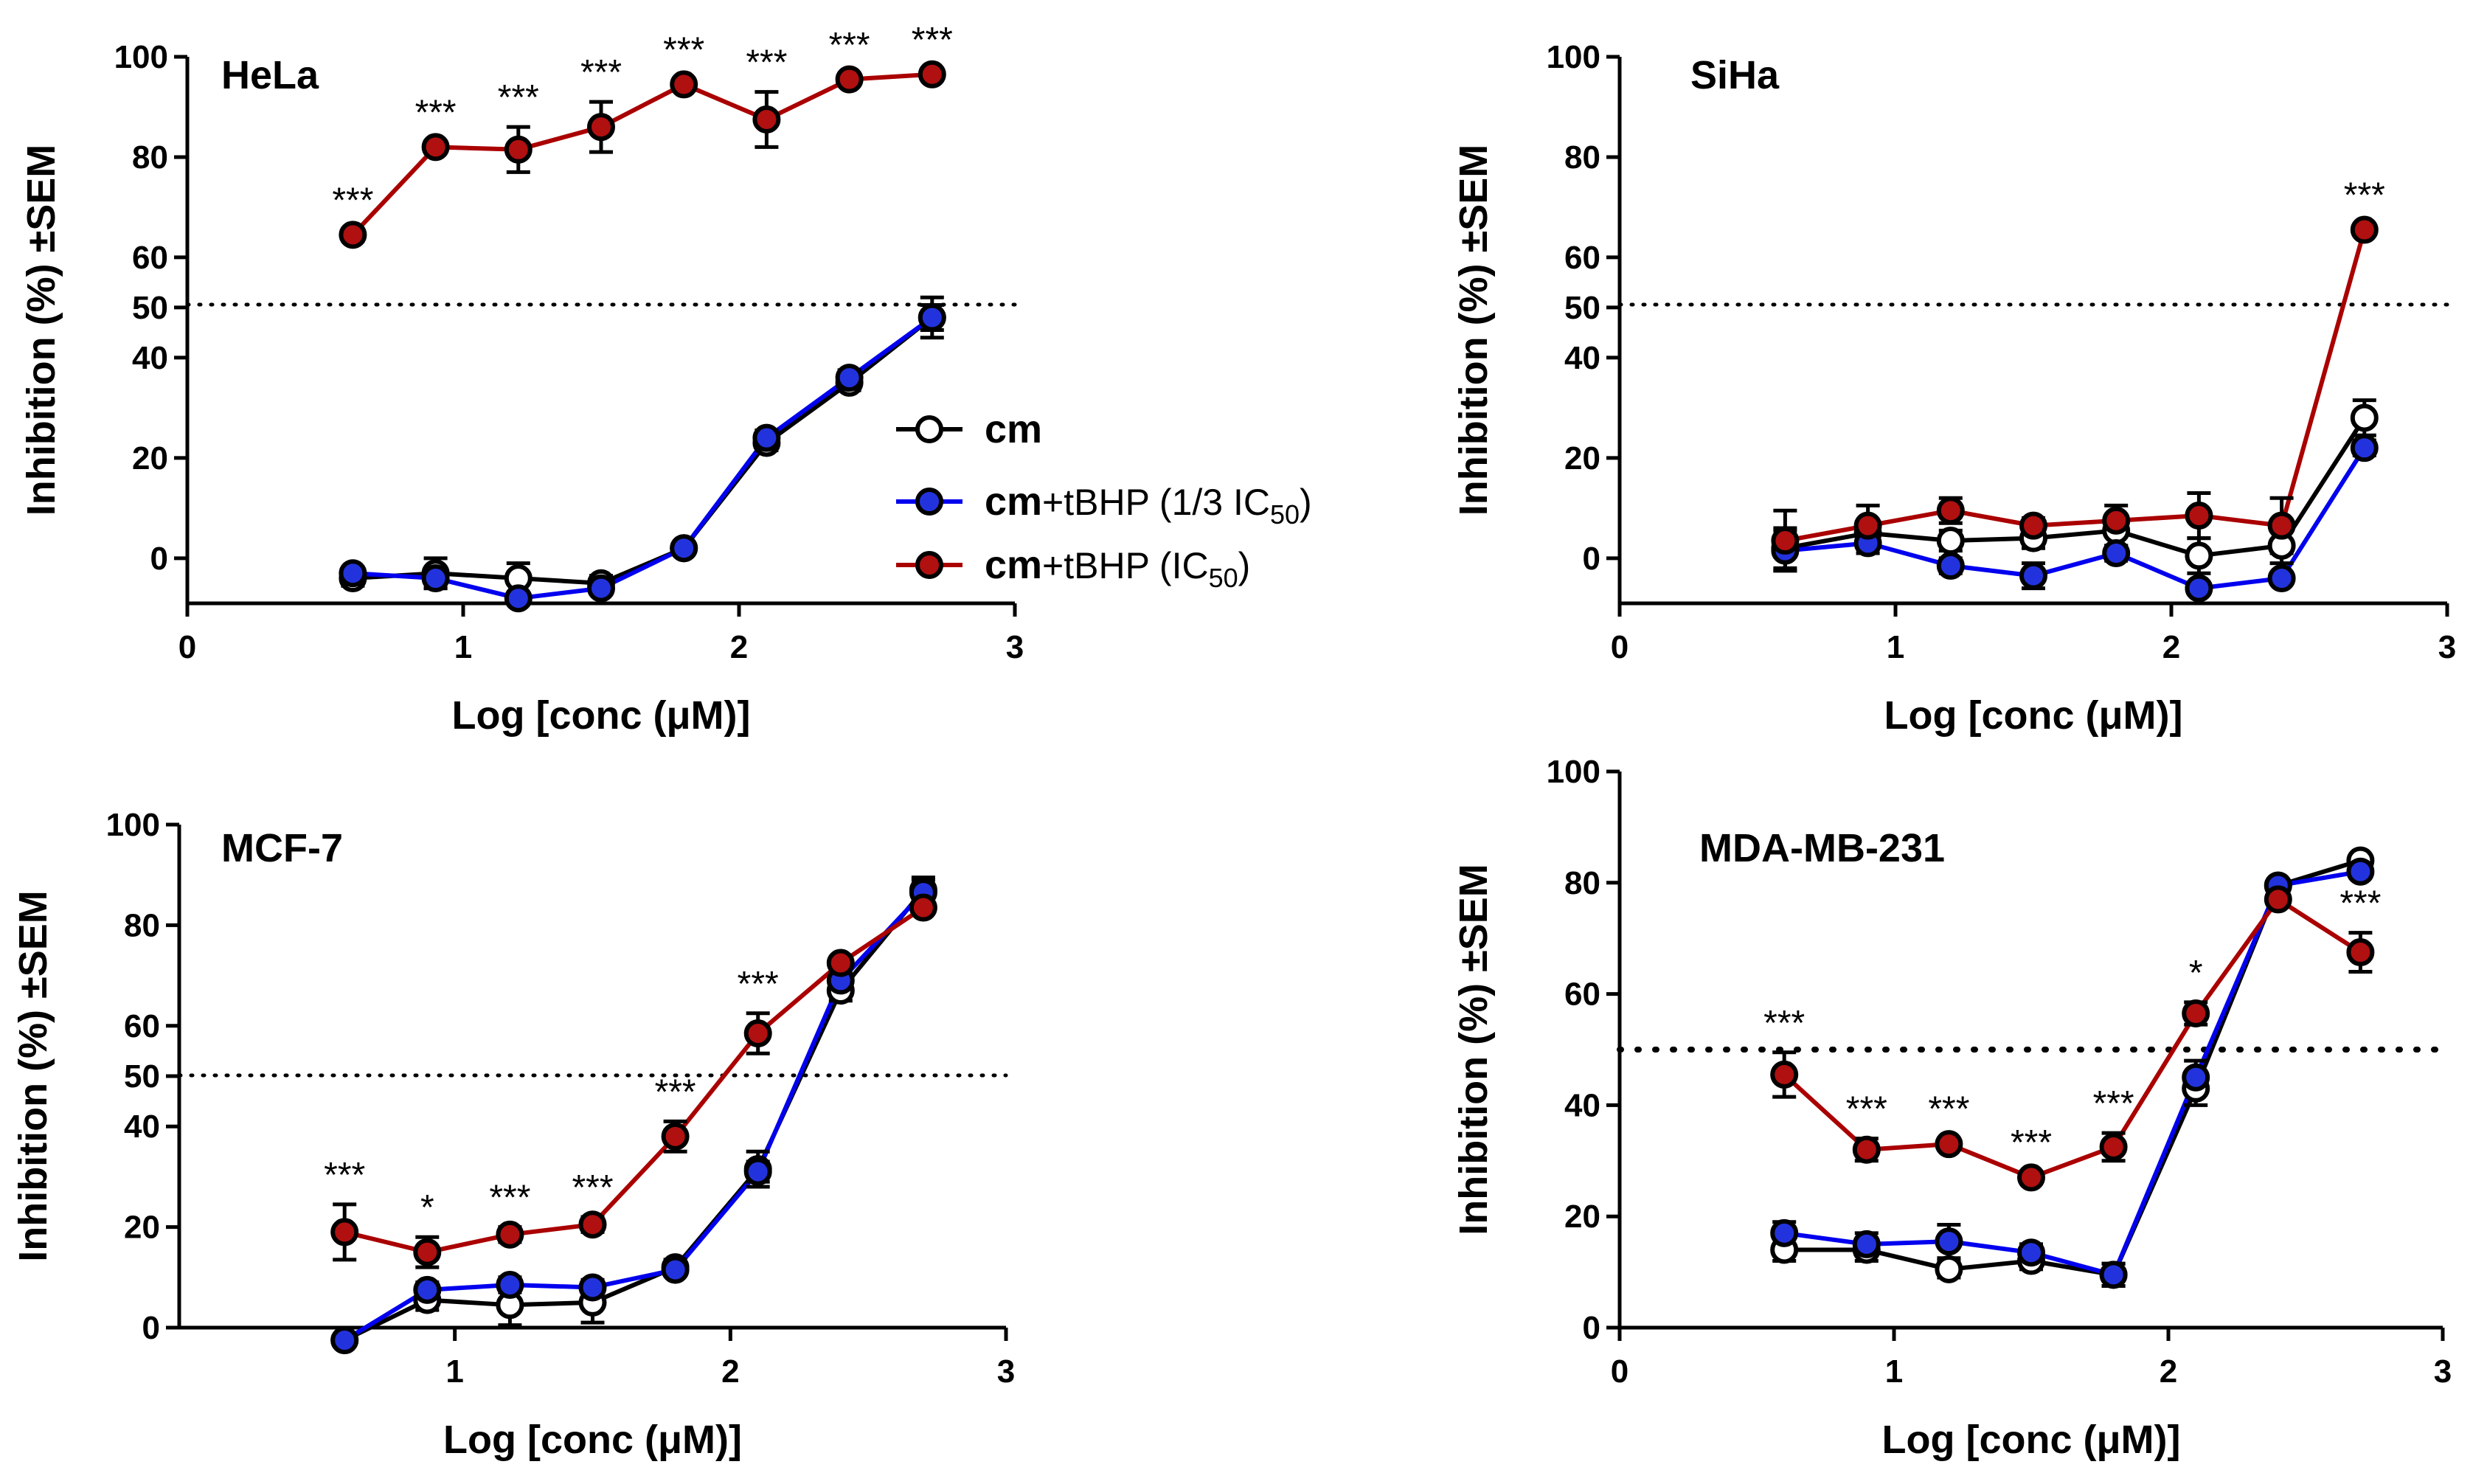 This screenshot has height=1484, width=2487. Describe the element at coordinates (1822, 848) in the screenshot. I see `panel-title: MDA-MB-231` at that location.